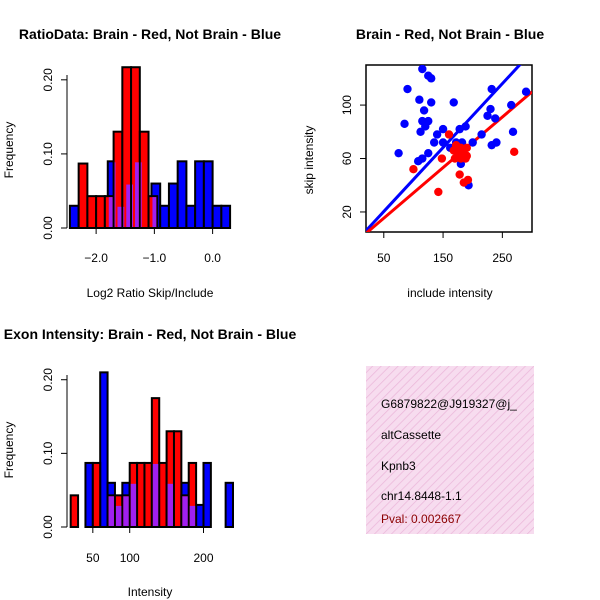  Describe the element at coordinates (96, 258) in the screenshot. I see `x-tick-label: −2.0` at that location.